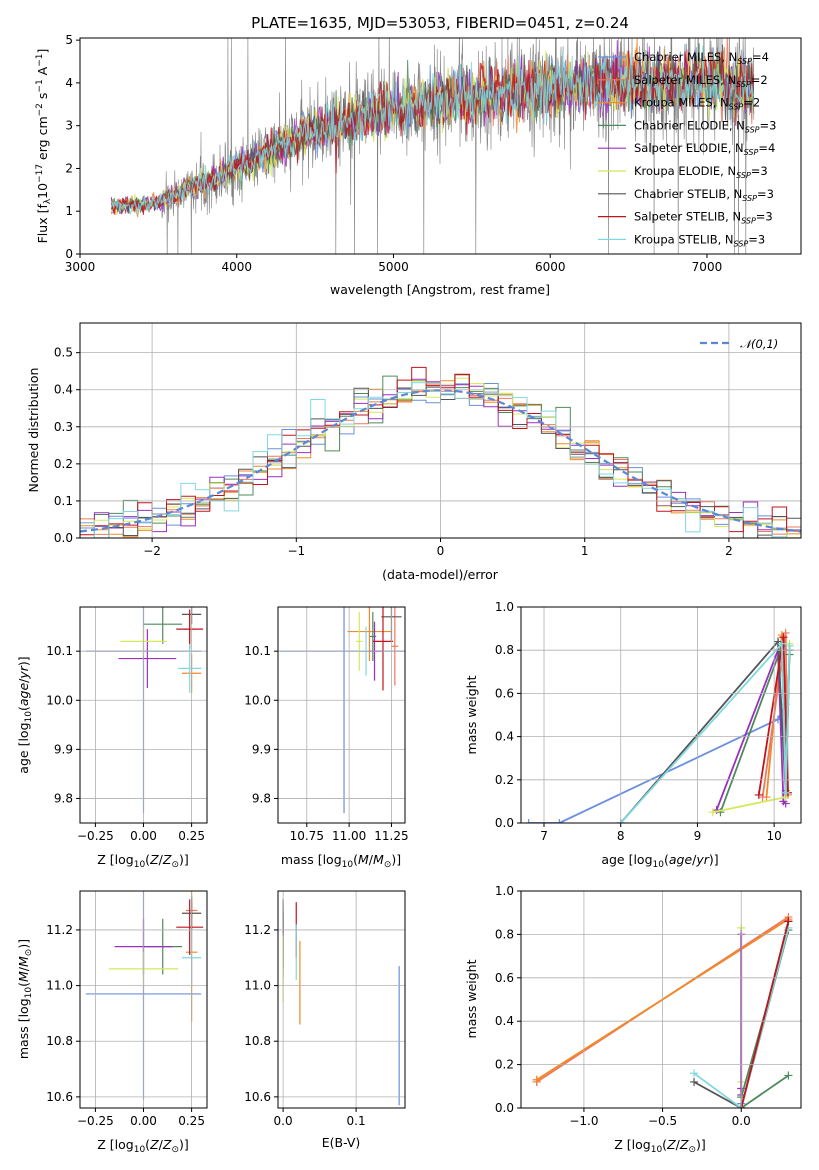 This screenshot has height=1170, width=819. What do you see at coordinates (662, 1121) in the screenshot?
I see `x-tick-label: −0.5` at bounding box center [662, 1121].